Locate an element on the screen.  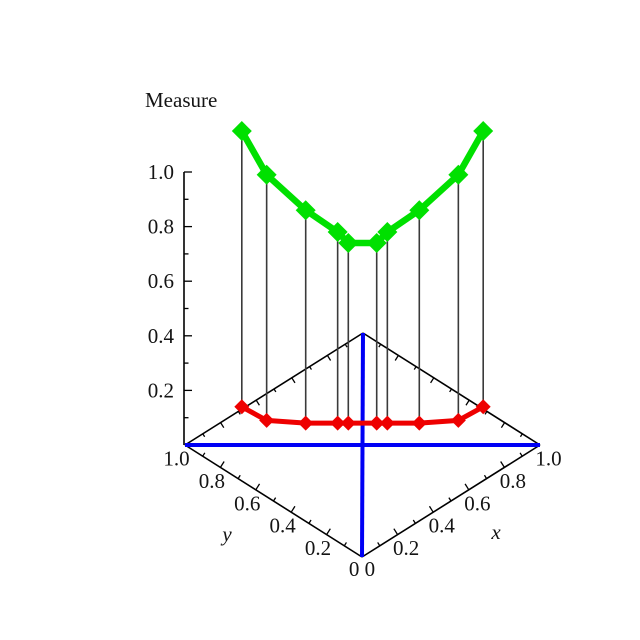
measure-tick-label: 1.0 is located at coordinates (161, 172).